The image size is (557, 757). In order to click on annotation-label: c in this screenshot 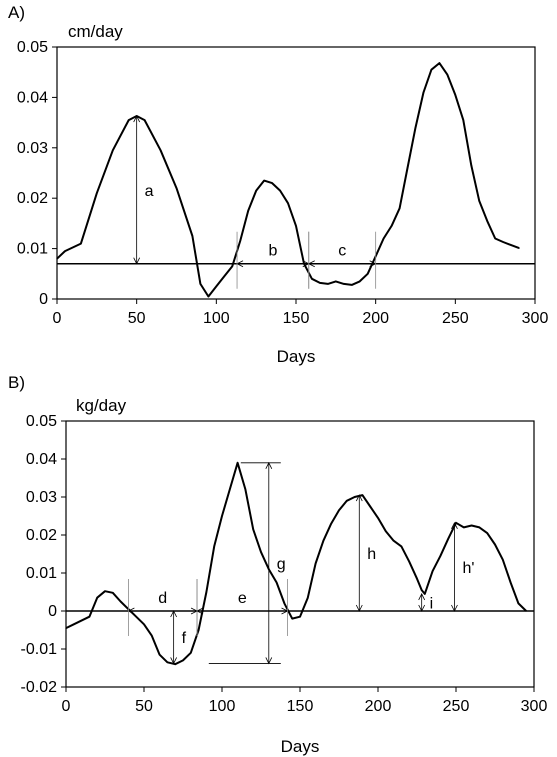, I will do `click(342, 251)`.